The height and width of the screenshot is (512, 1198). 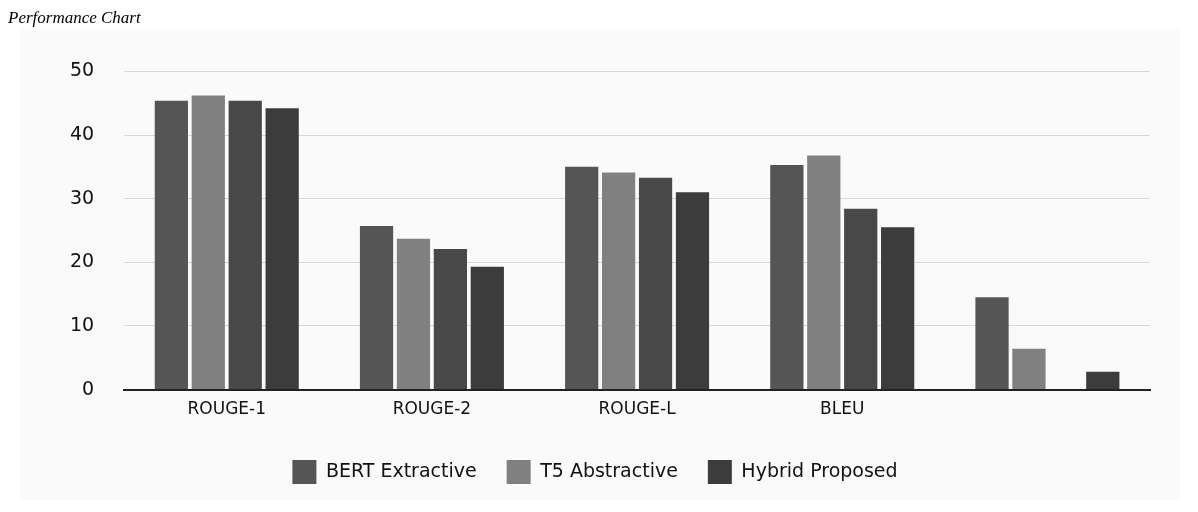 I want to click on y-tick-label: 10, so click(x=82, y=323).